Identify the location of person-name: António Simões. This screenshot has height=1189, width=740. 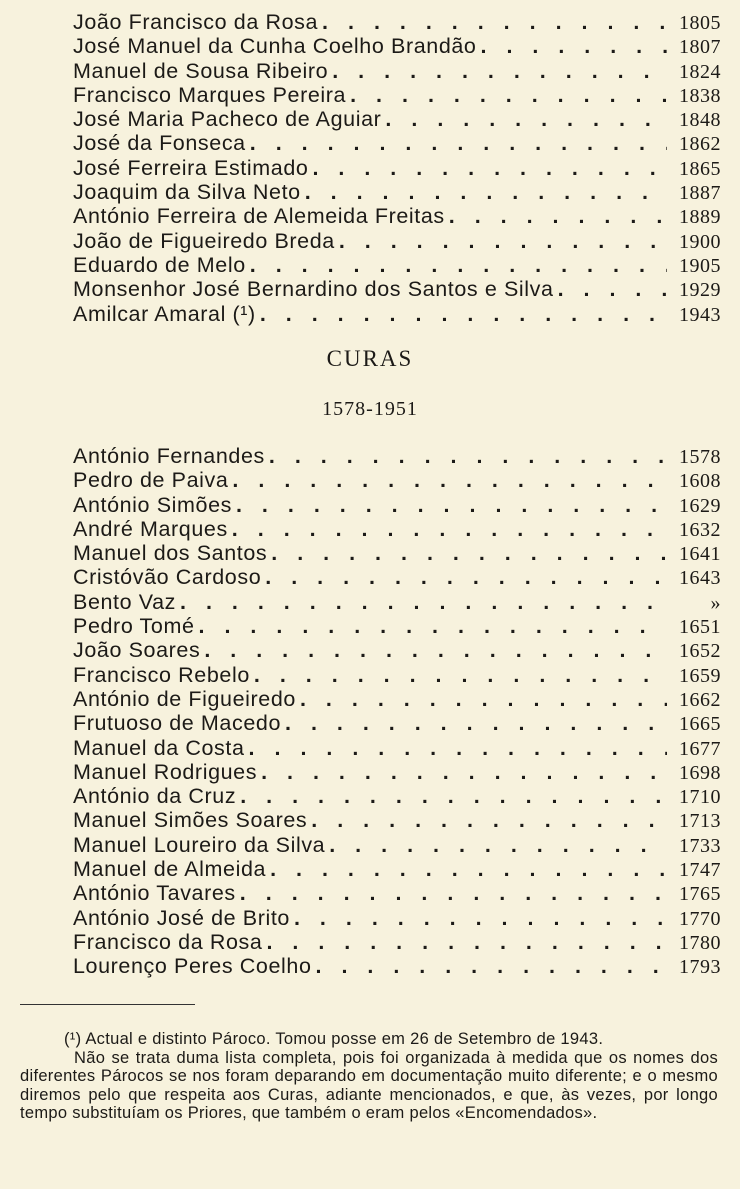
(152, 504).